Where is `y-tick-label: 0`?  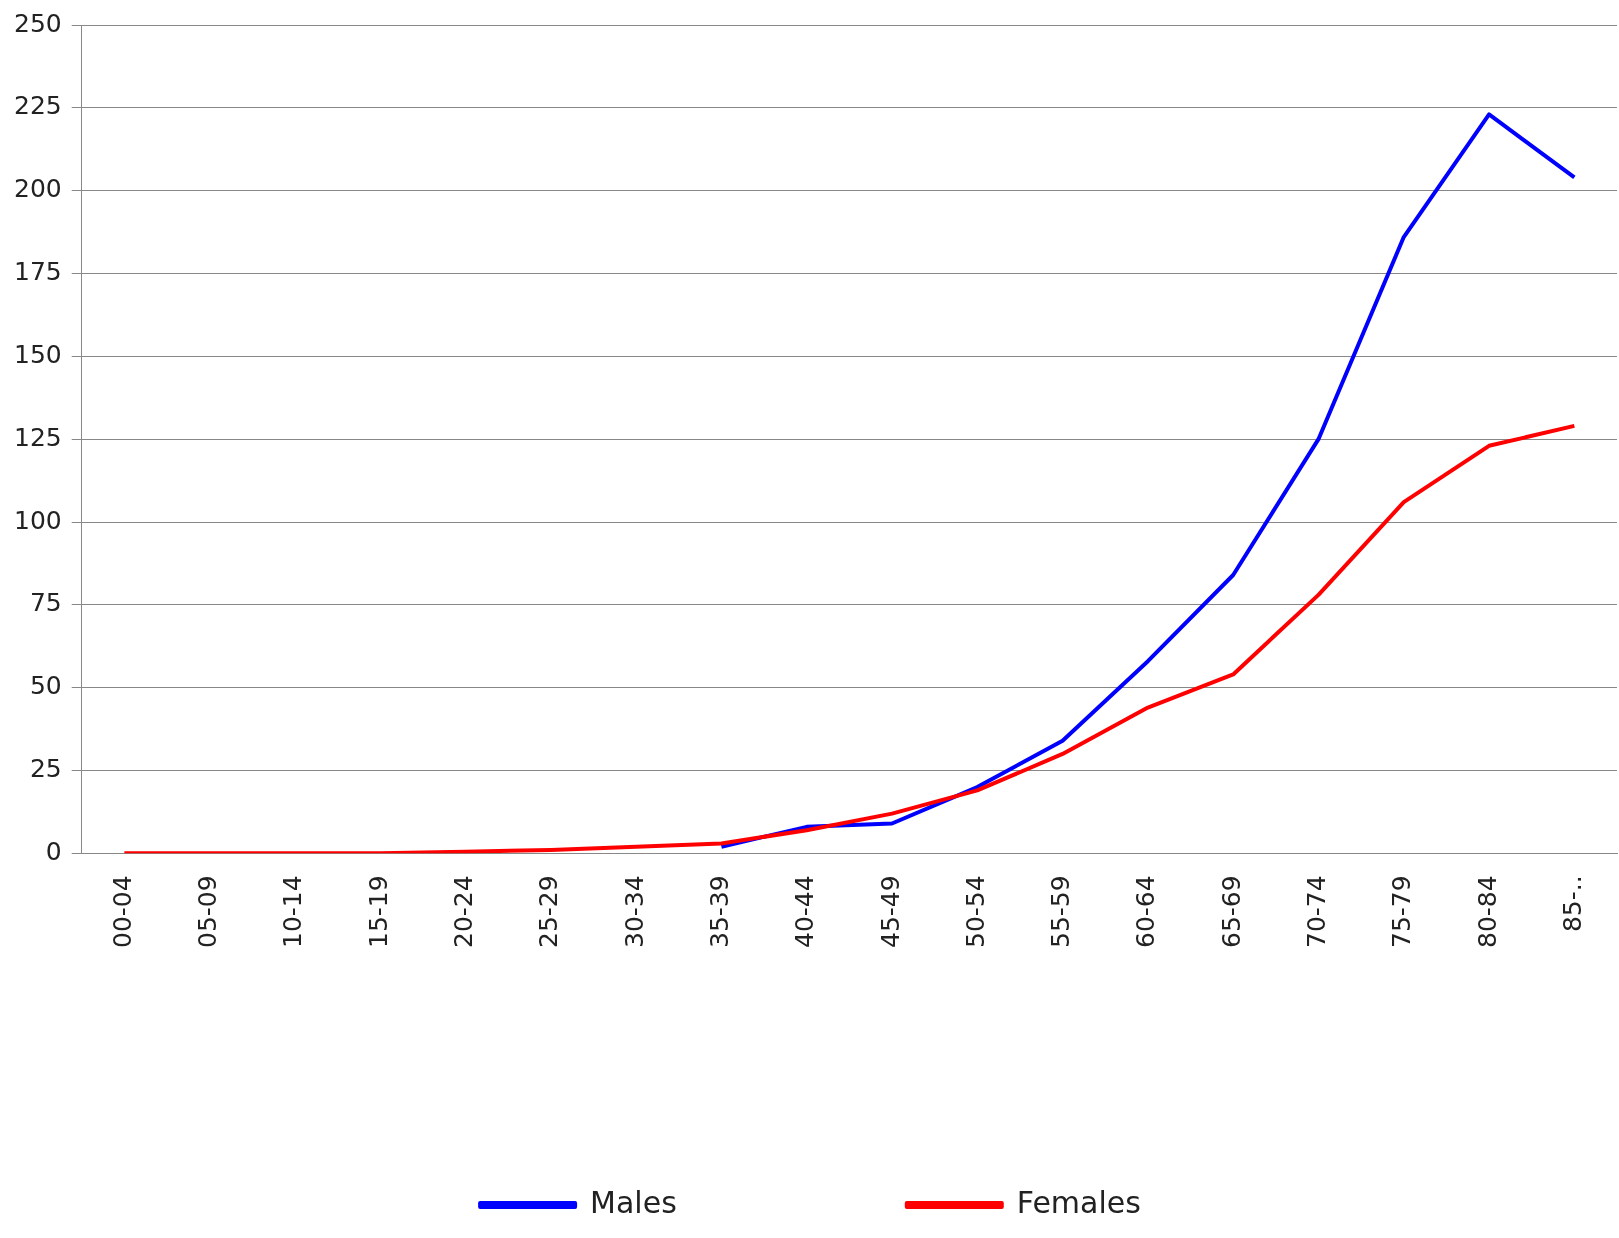
y-tick-label: 0 is located at coordinates (53, 851).